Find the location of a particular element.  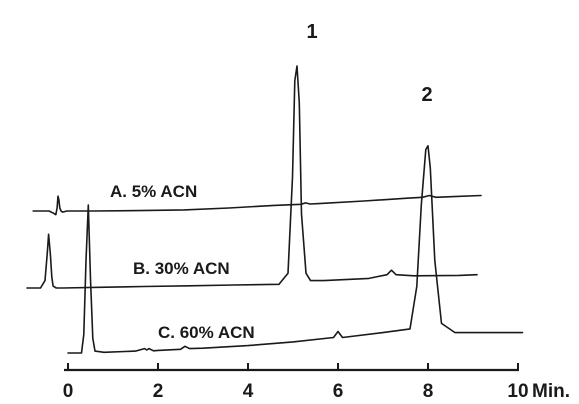

x-tick-label-8: 8 is located at coordinates (428, 391).